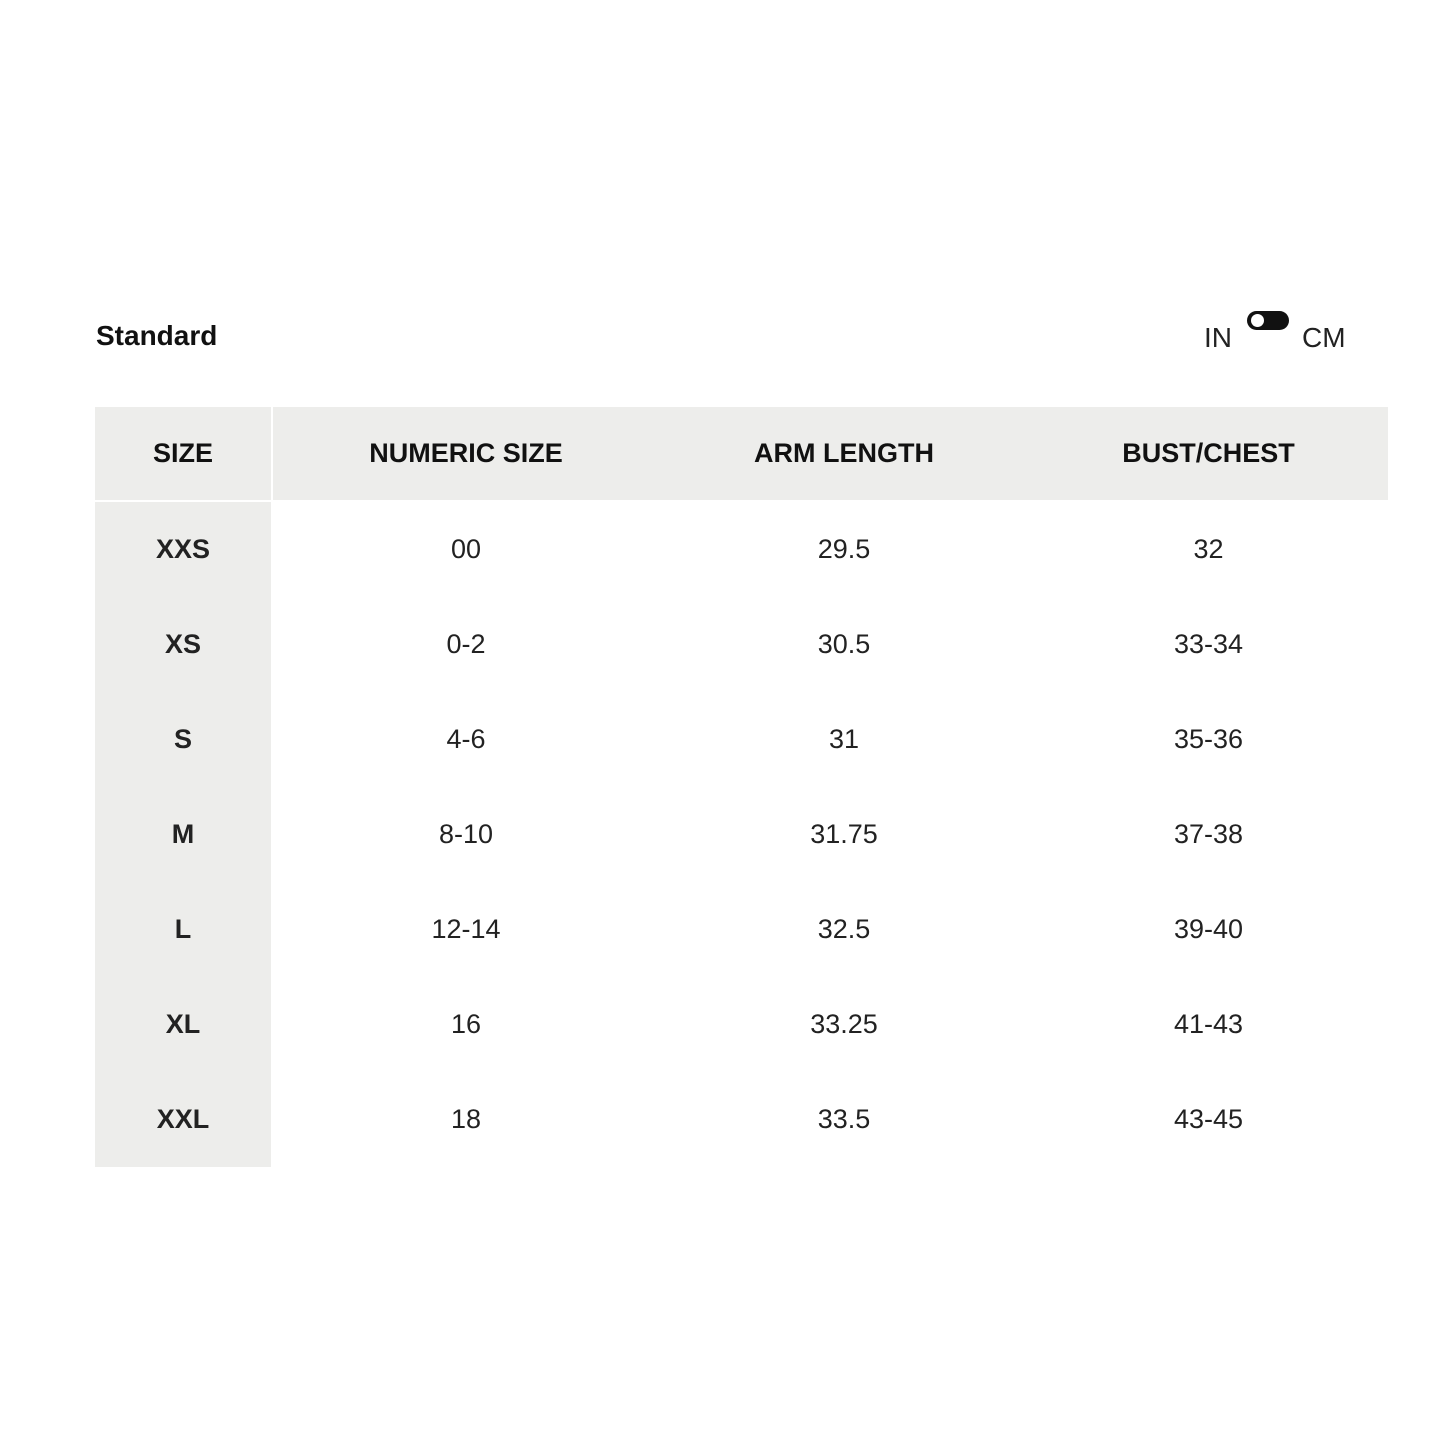 The height and width of the screenshot is (1445, 1445). Describe the element at coordinates (844, 929) in the screenshot. I see `cell-arm-length: 32.5` at that location.